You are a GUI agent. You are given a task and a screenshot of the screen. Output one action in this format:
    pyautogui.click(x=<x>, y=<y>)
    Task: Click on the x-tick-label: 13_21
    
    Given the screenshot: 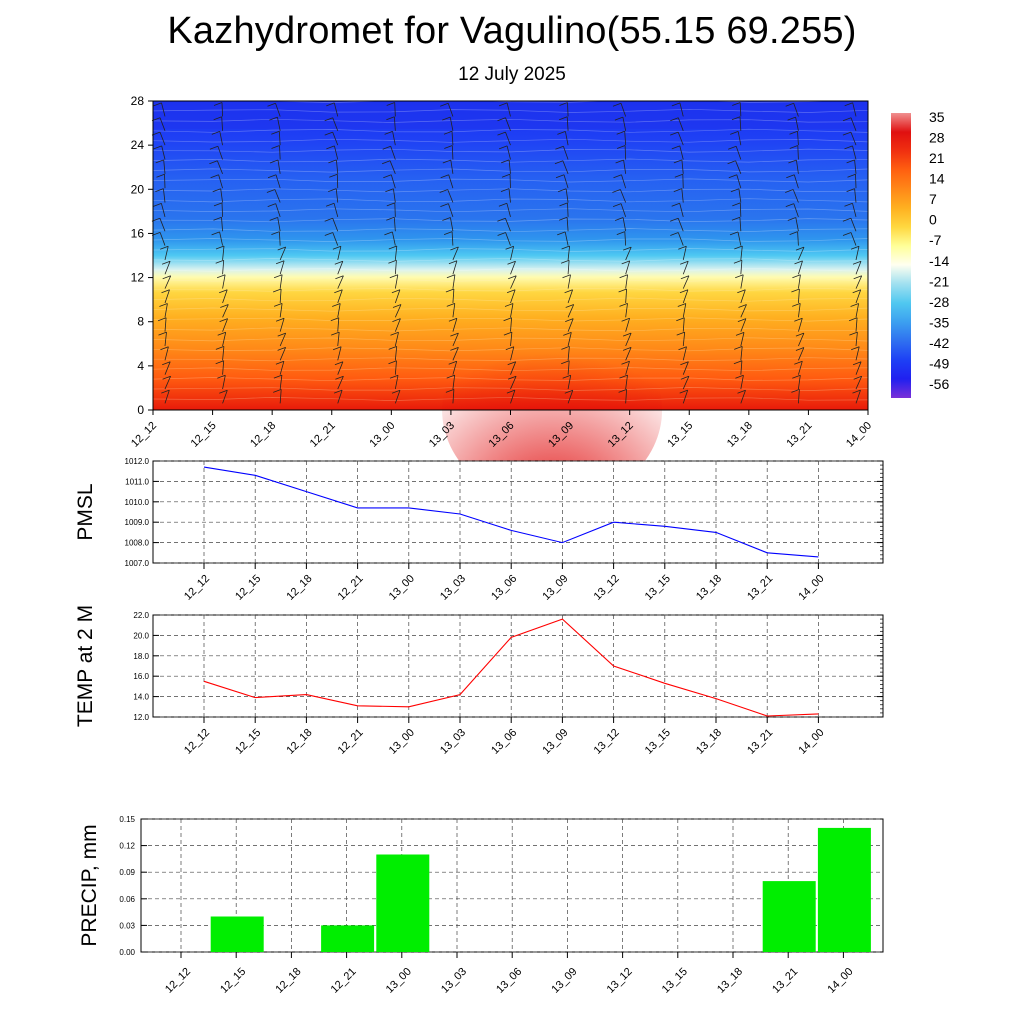 What is the action you would take?
    pyautogui.click(x=799, y=435)
    